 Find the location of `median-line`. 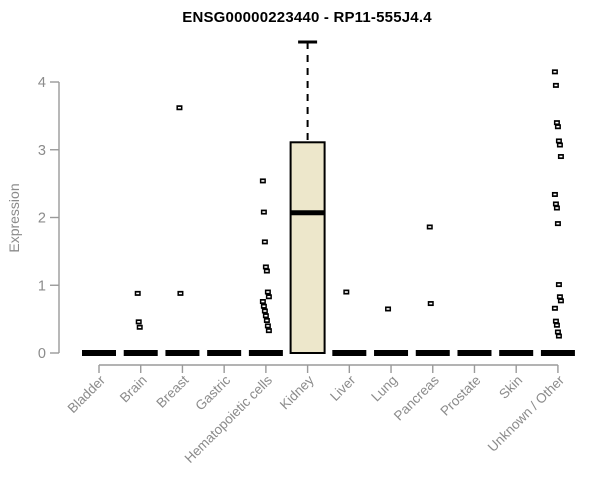

median-line is located at coordinates (307, 213).